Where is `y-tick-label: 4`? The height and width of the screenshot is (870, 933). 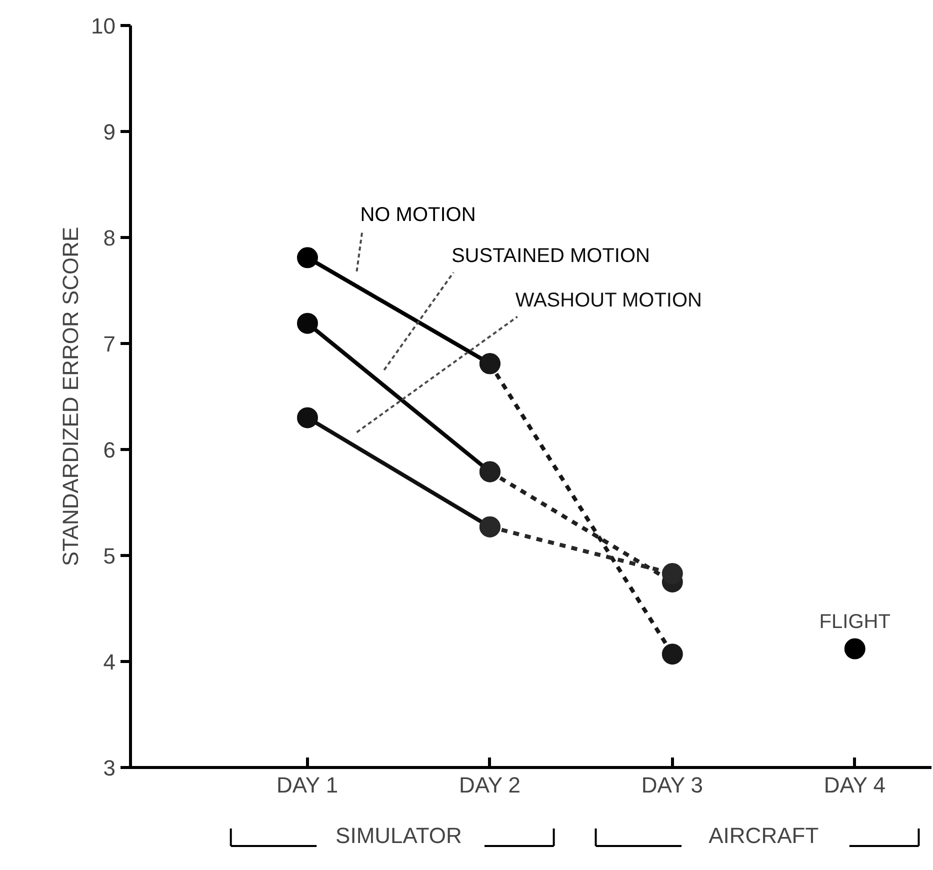
y-tick-label: 4 is located at coordinates (109, 662).